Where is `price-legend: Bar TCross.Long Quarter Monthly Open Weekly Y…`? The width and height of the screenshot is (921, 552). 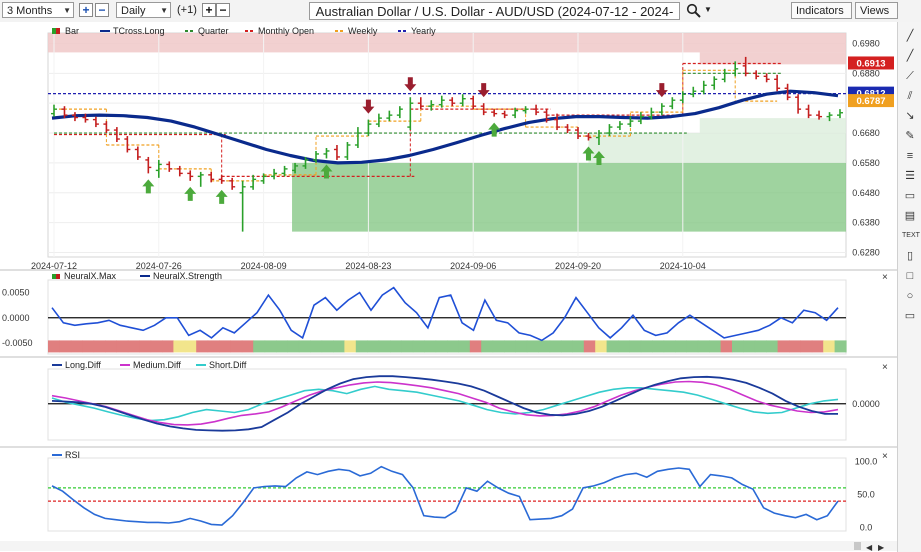
price-legend: Bar TCross.Long Quarter Monthly Open Weekly Y… is located at coordinates (244, 31).